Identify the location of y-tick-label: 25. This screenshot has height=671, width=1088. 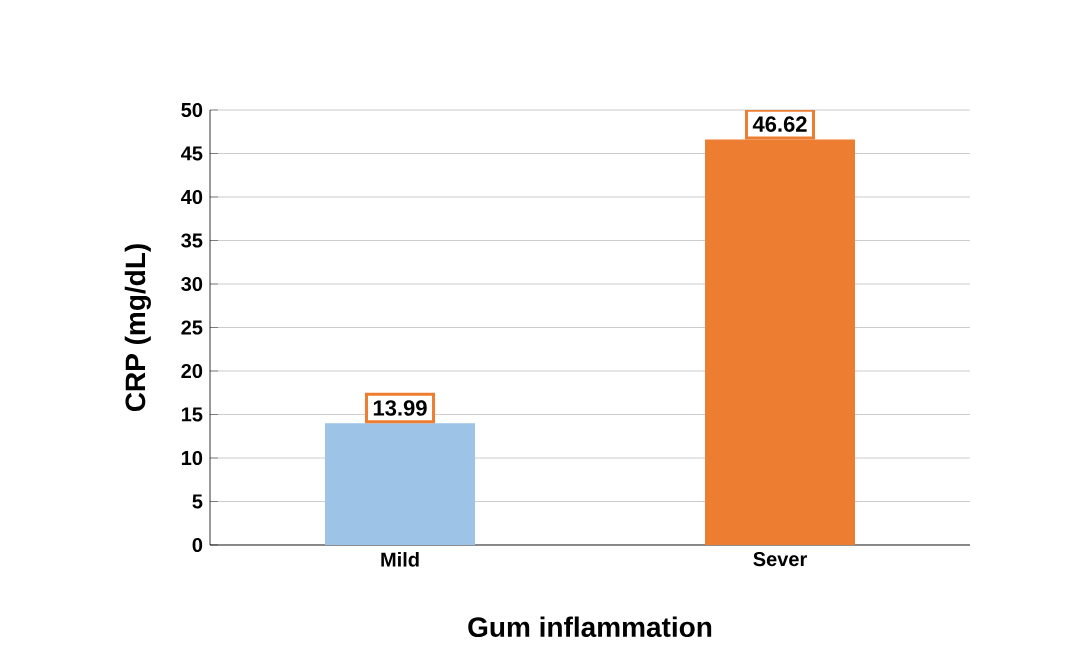
(192, 327).